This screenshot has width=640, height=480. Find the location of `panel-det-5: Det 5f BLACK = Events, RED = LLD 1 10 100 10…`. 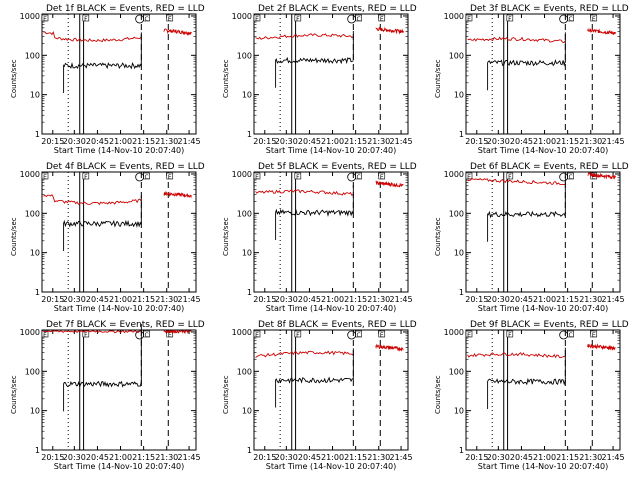

panel-det-5: Det 5f BLACK = Events, RED = LLD 1 10 100 10… is located at coordinates (319, 237).